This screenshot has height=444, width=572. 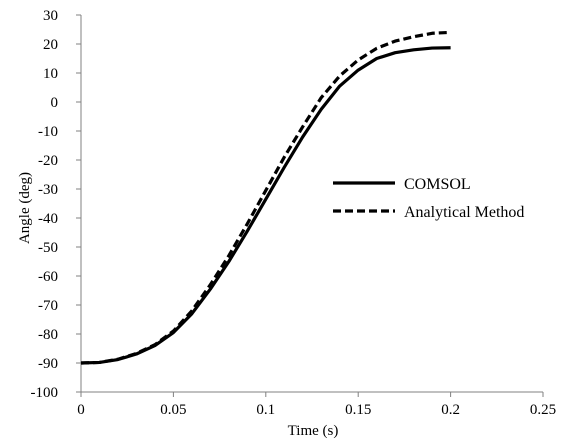 What do you see at coordinates (313, 431) in the screenshot?
I see `x-axis-label: Time (s)` at bounding box center [313, 431].